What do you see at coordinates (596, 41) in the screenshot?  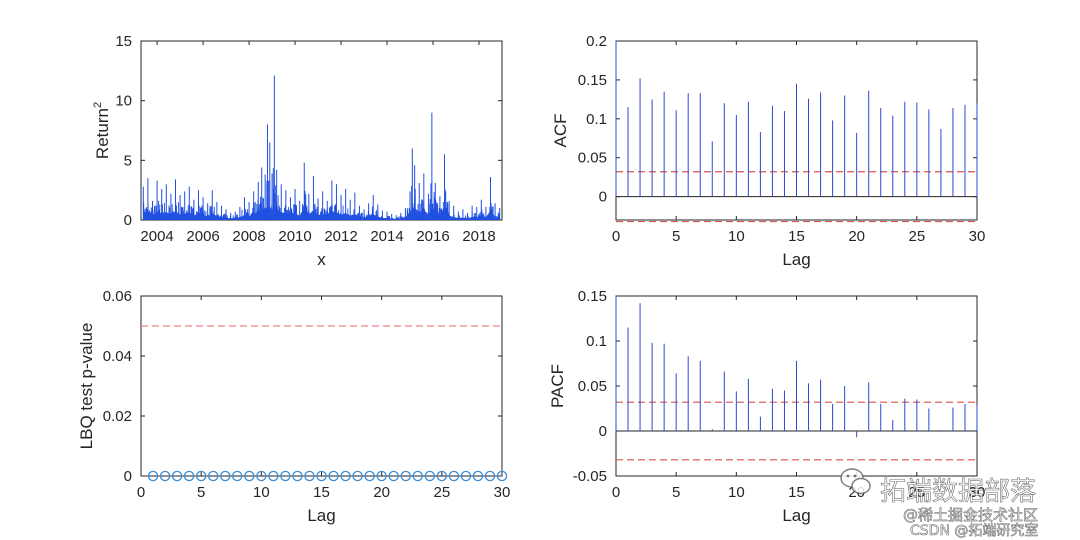 I see `y-tick-label: 0.2` at bounding box center [596, 41].